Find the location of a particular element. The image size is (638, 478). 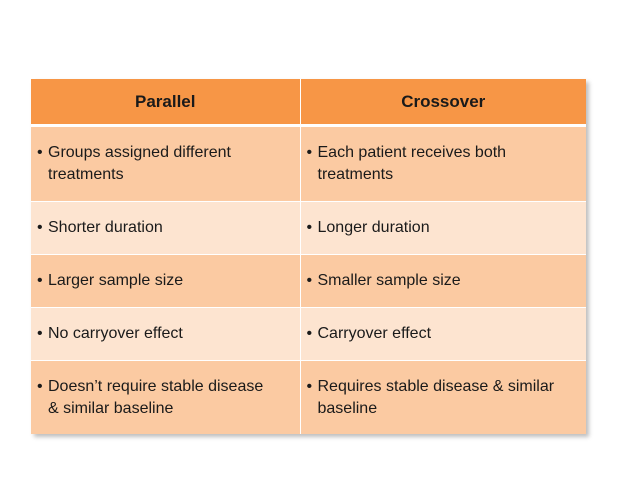

header-row: Parallel Crossover is located at coordinates (308, 103).